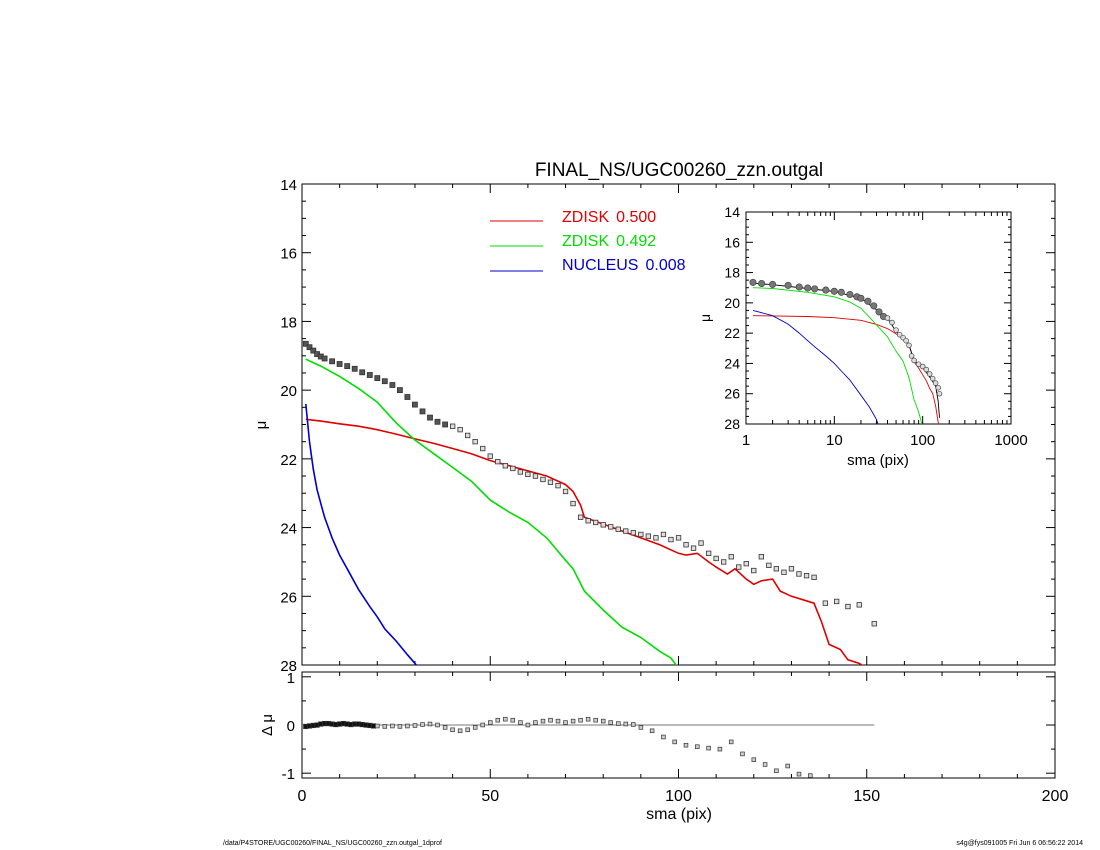  What do you see at coordinates (705, 318) in the screenshot?
I see `inset-y-axis-label: μ` at bounding box center [705, 318].